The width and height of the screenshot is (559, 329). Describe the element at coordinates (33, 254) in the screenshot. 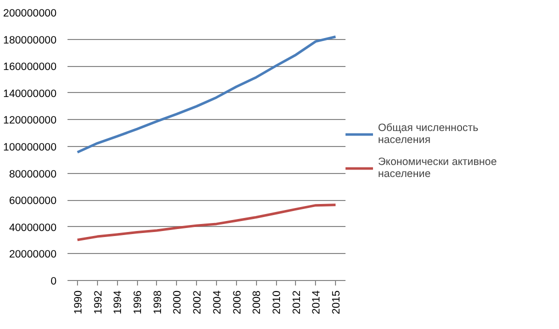

I see `y-tick-label: 20000000` at that location.